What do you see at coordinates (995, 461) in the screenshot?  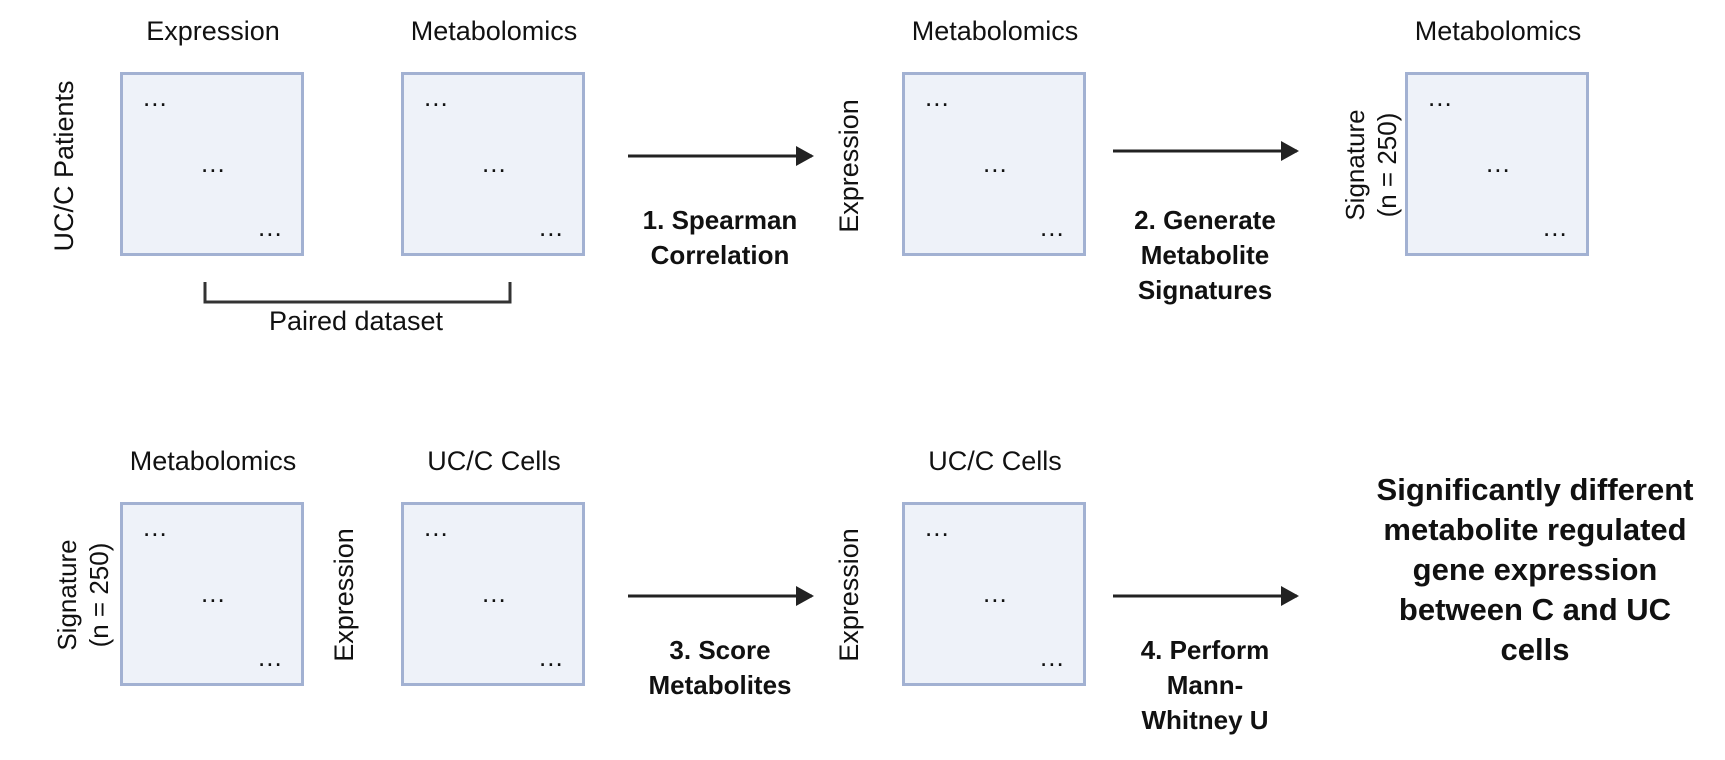 I see `score-title: UC/C Cells` at bounding box center [995, 461].